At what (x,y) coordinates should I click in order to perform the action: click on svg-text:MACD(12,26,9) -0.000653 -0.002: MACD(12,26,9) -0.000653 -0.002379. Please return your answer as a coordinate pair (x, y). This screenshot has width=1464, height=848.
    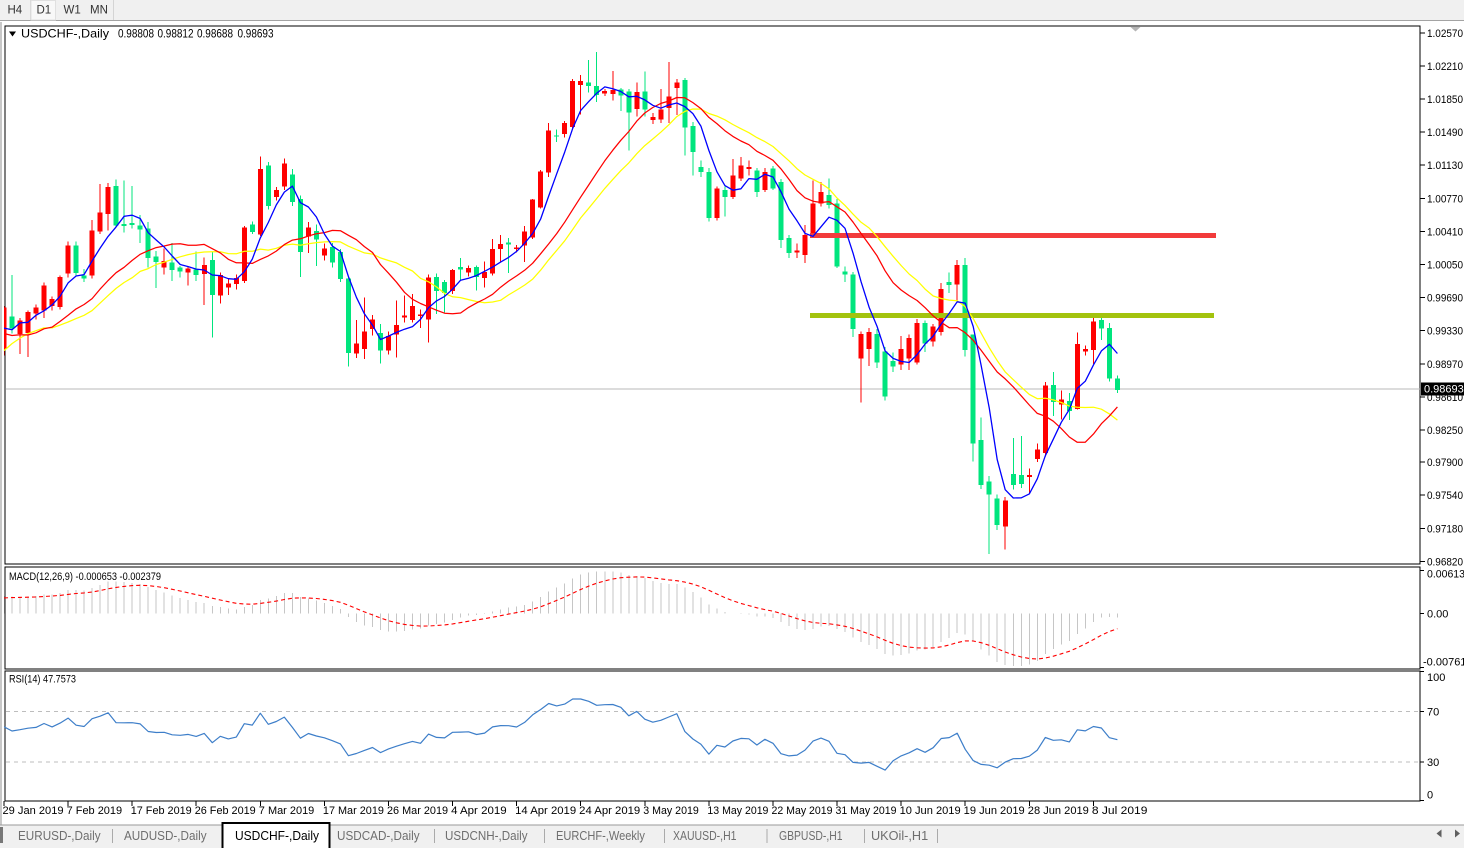
    Looking at the image, I should click on (85, 577).